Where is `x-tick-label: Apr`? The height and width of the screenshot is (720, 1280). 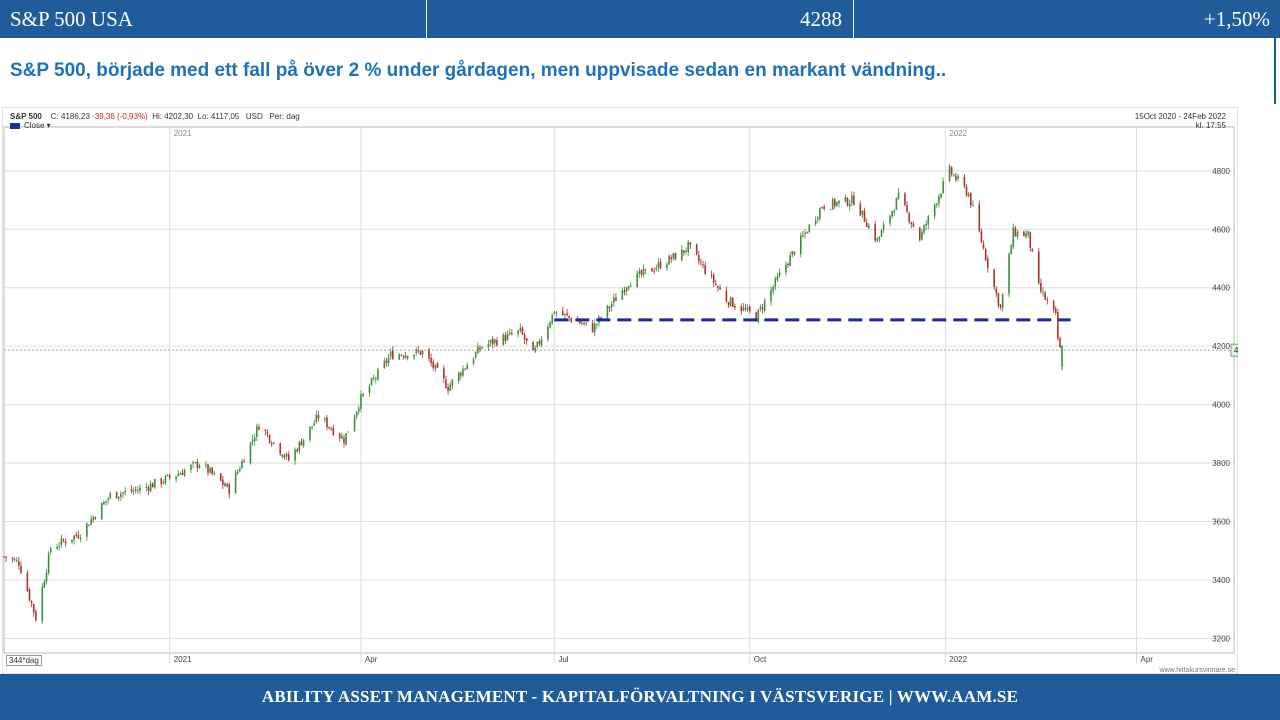 x-tick-label: Apr is located at coordinates (371, 659).